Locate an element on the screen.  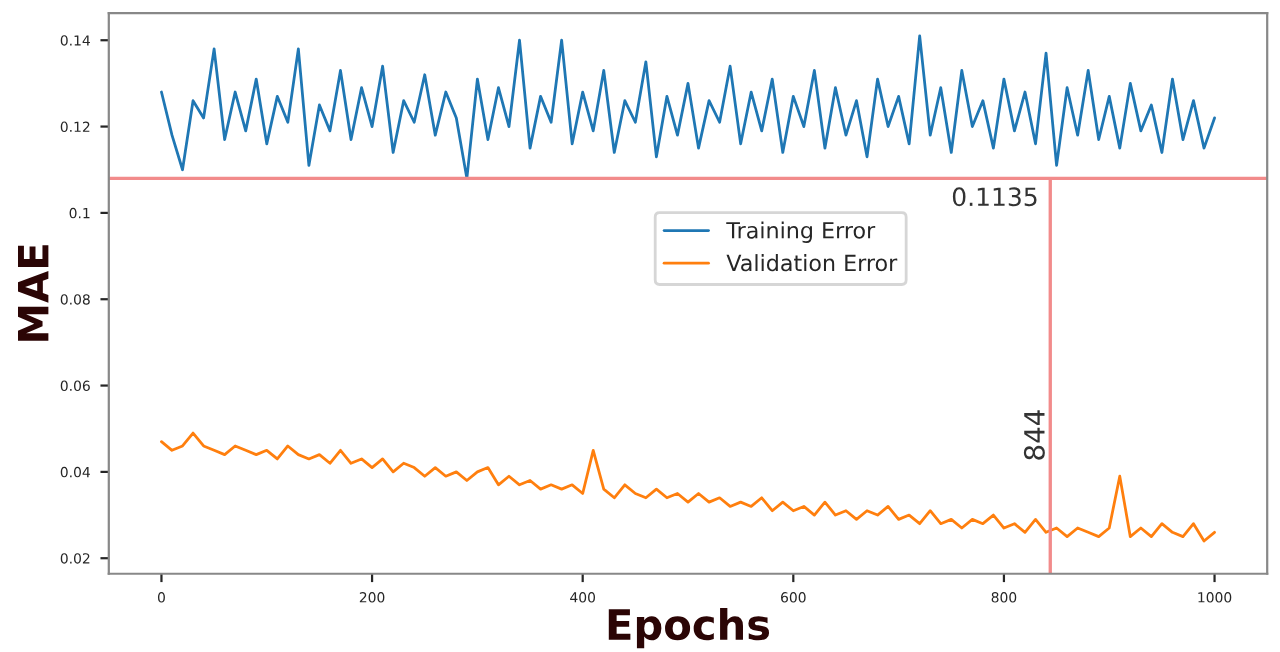
legend-label: Training Error is located at coordinates (801, 232).